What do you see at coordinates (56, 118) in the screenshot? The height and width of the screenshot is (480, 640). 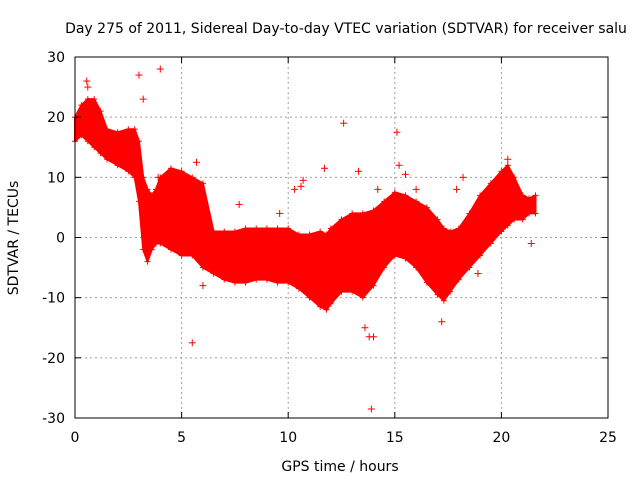 I see `y-tick-label: 20` at bounding box center [56, 118].